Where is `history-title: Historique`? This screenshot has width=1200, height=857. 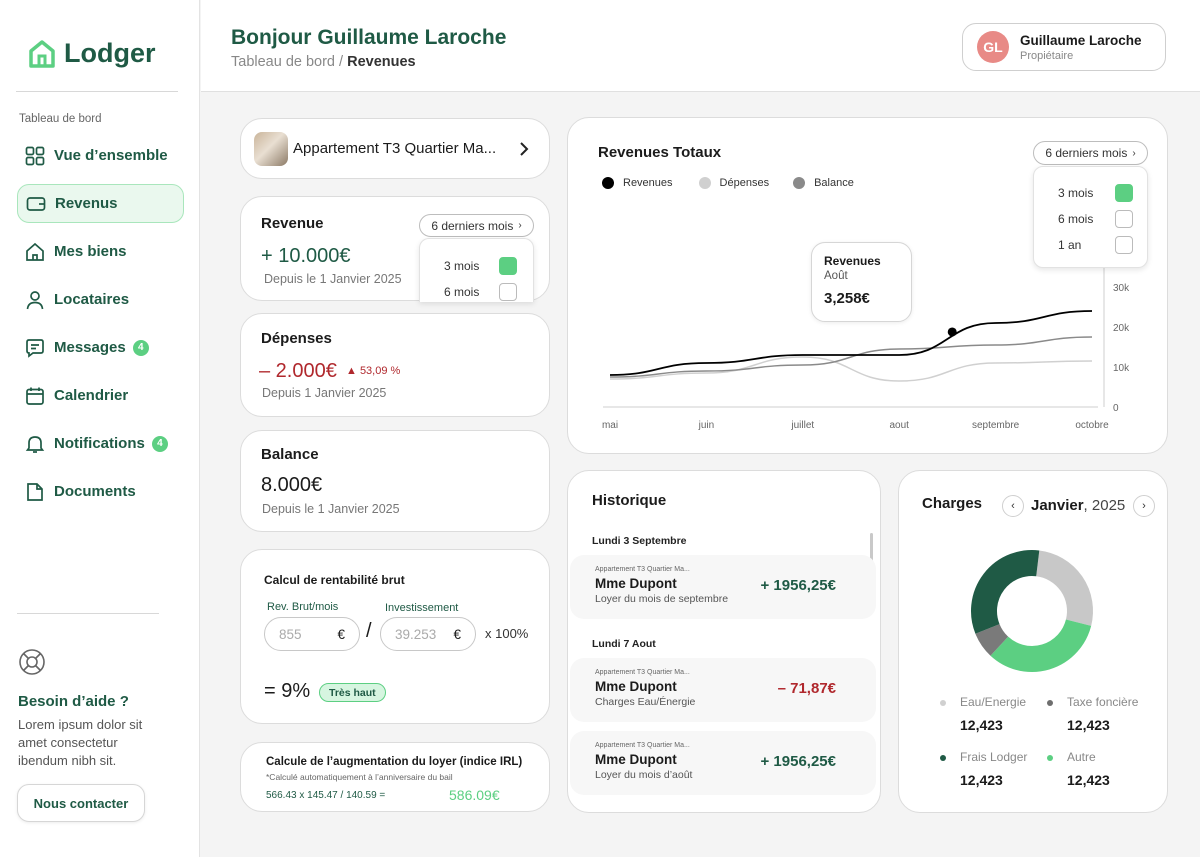 history-title: Historique is located at coordinates (629, 500).